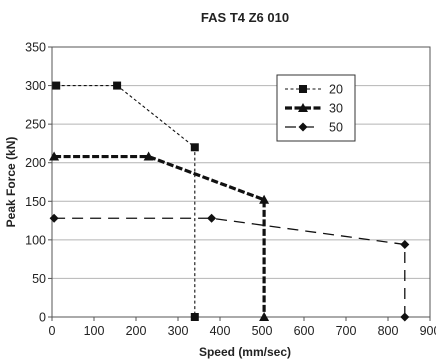 The image size is (436, 362). I want to click on x-tick-label: 600, so click(304, 331).